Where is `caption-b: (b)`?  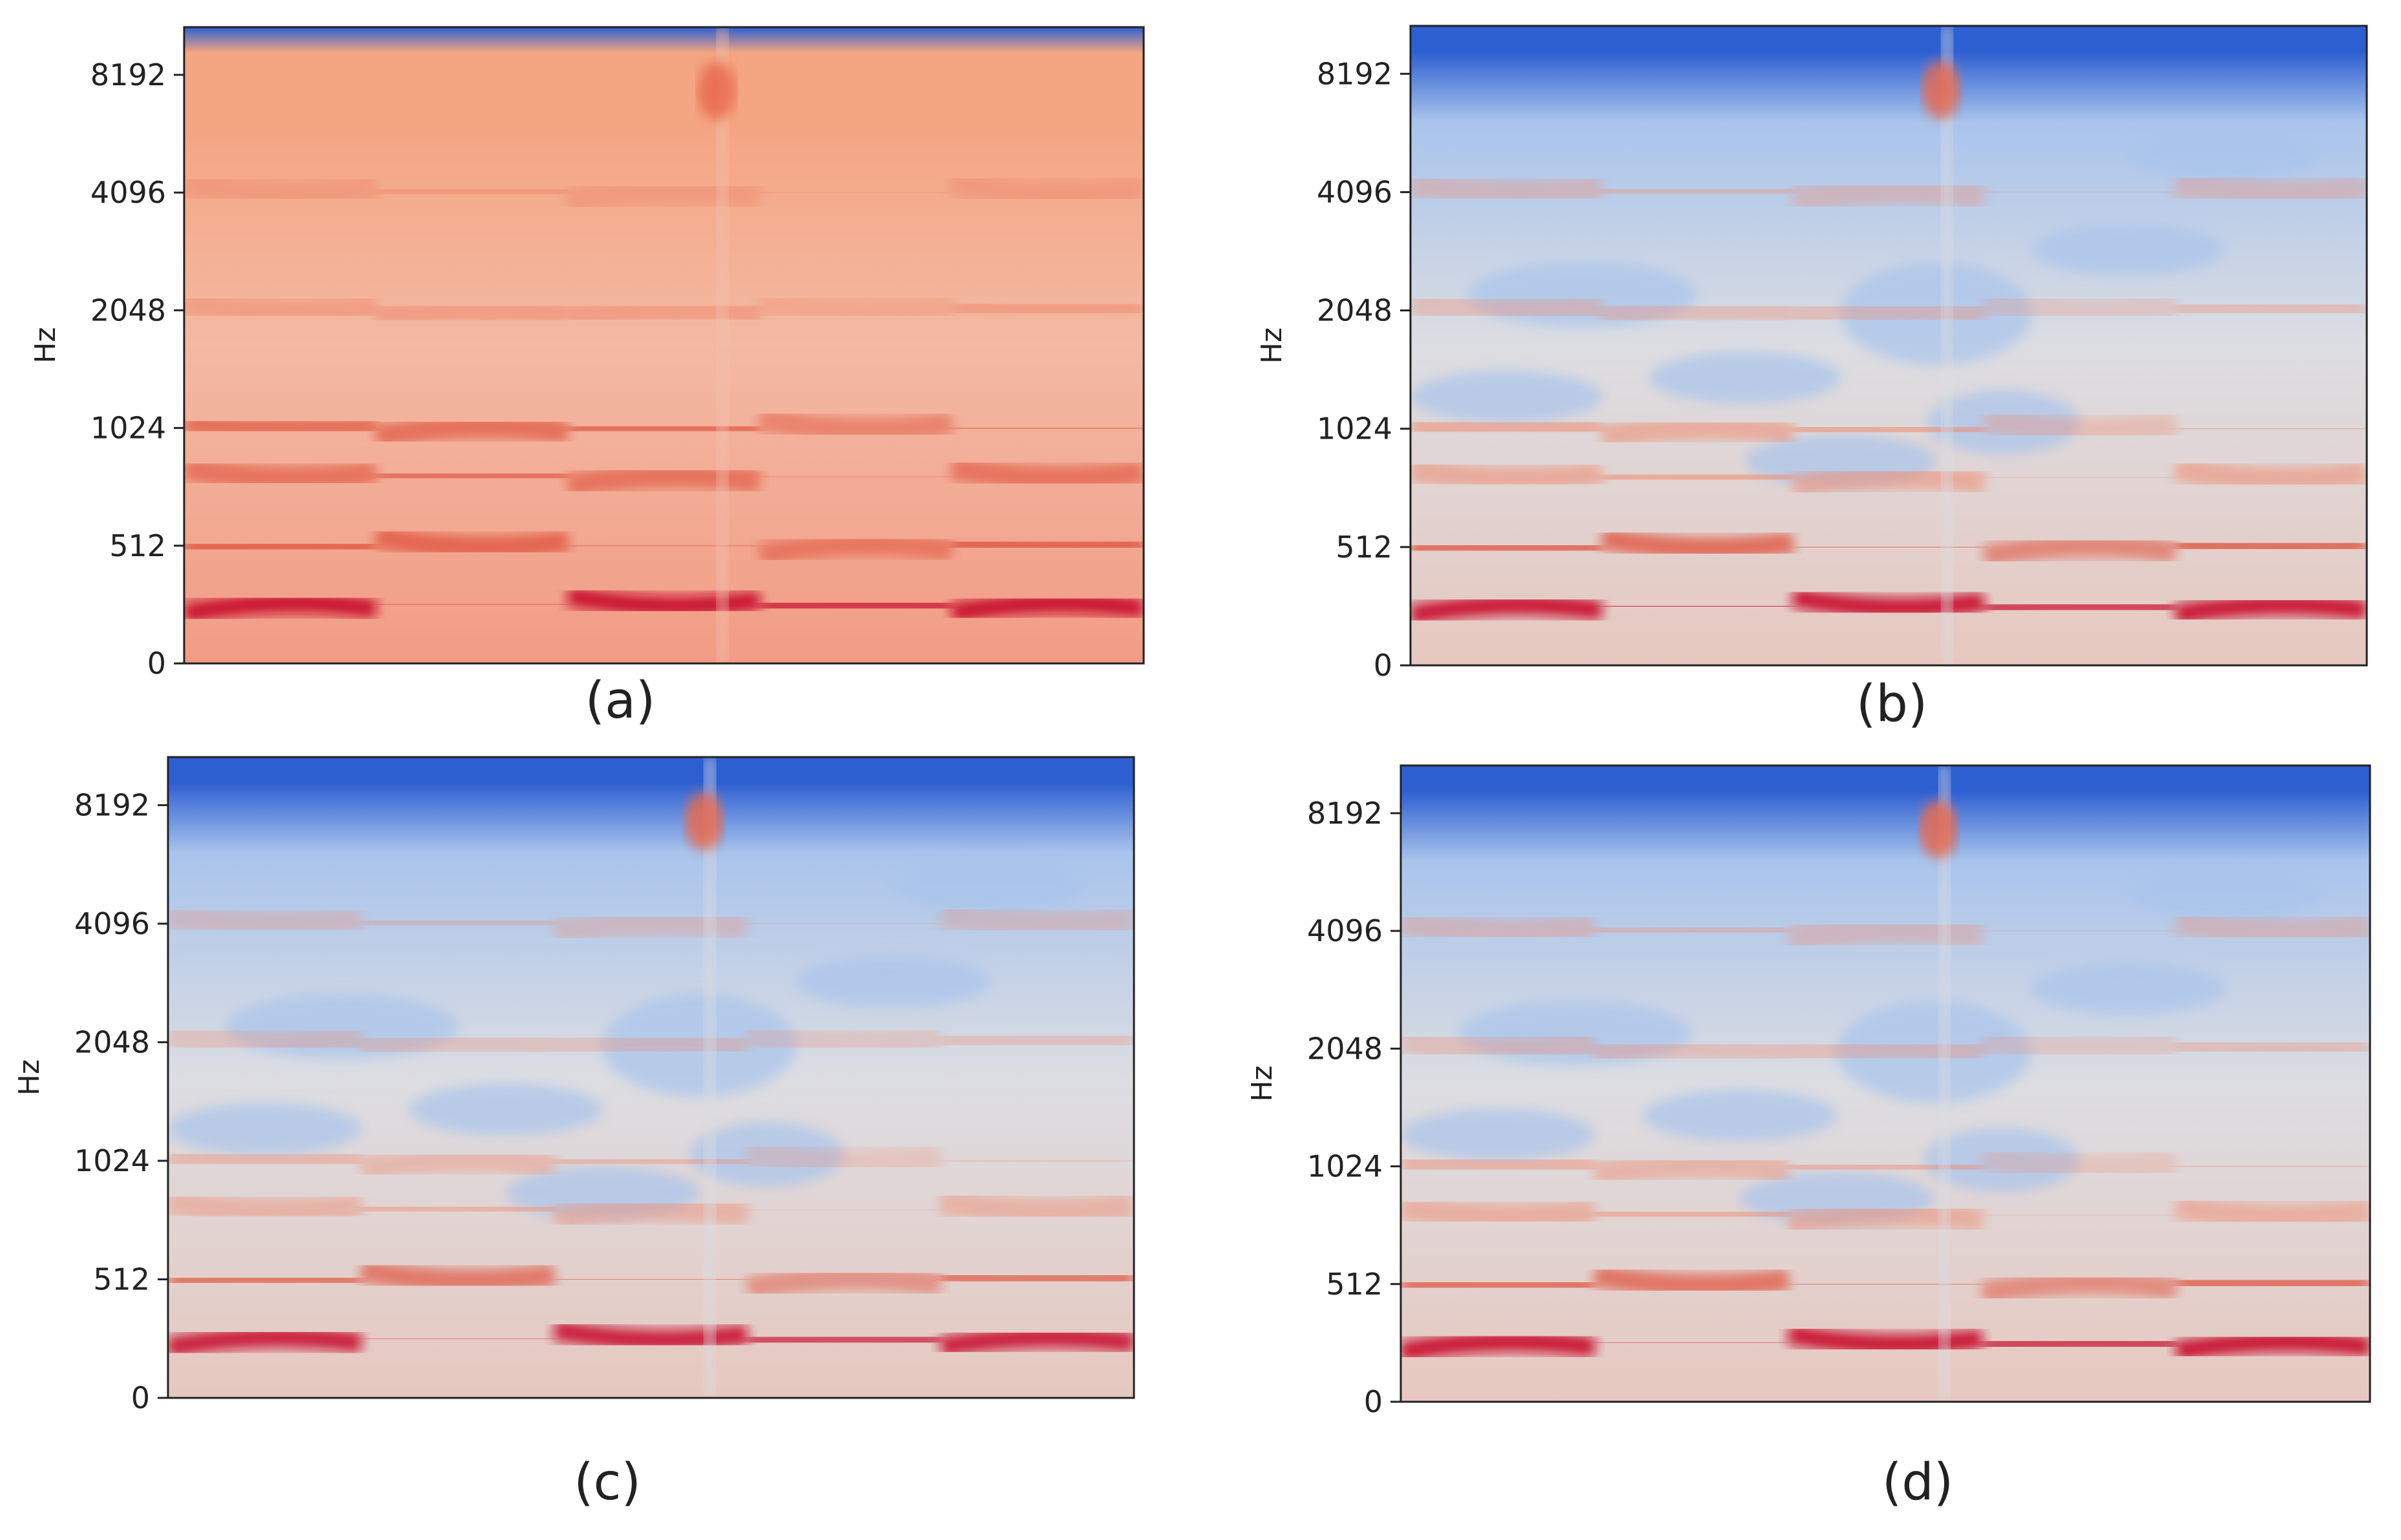 caption-b: (b) is located at coordinates (1892, 704).